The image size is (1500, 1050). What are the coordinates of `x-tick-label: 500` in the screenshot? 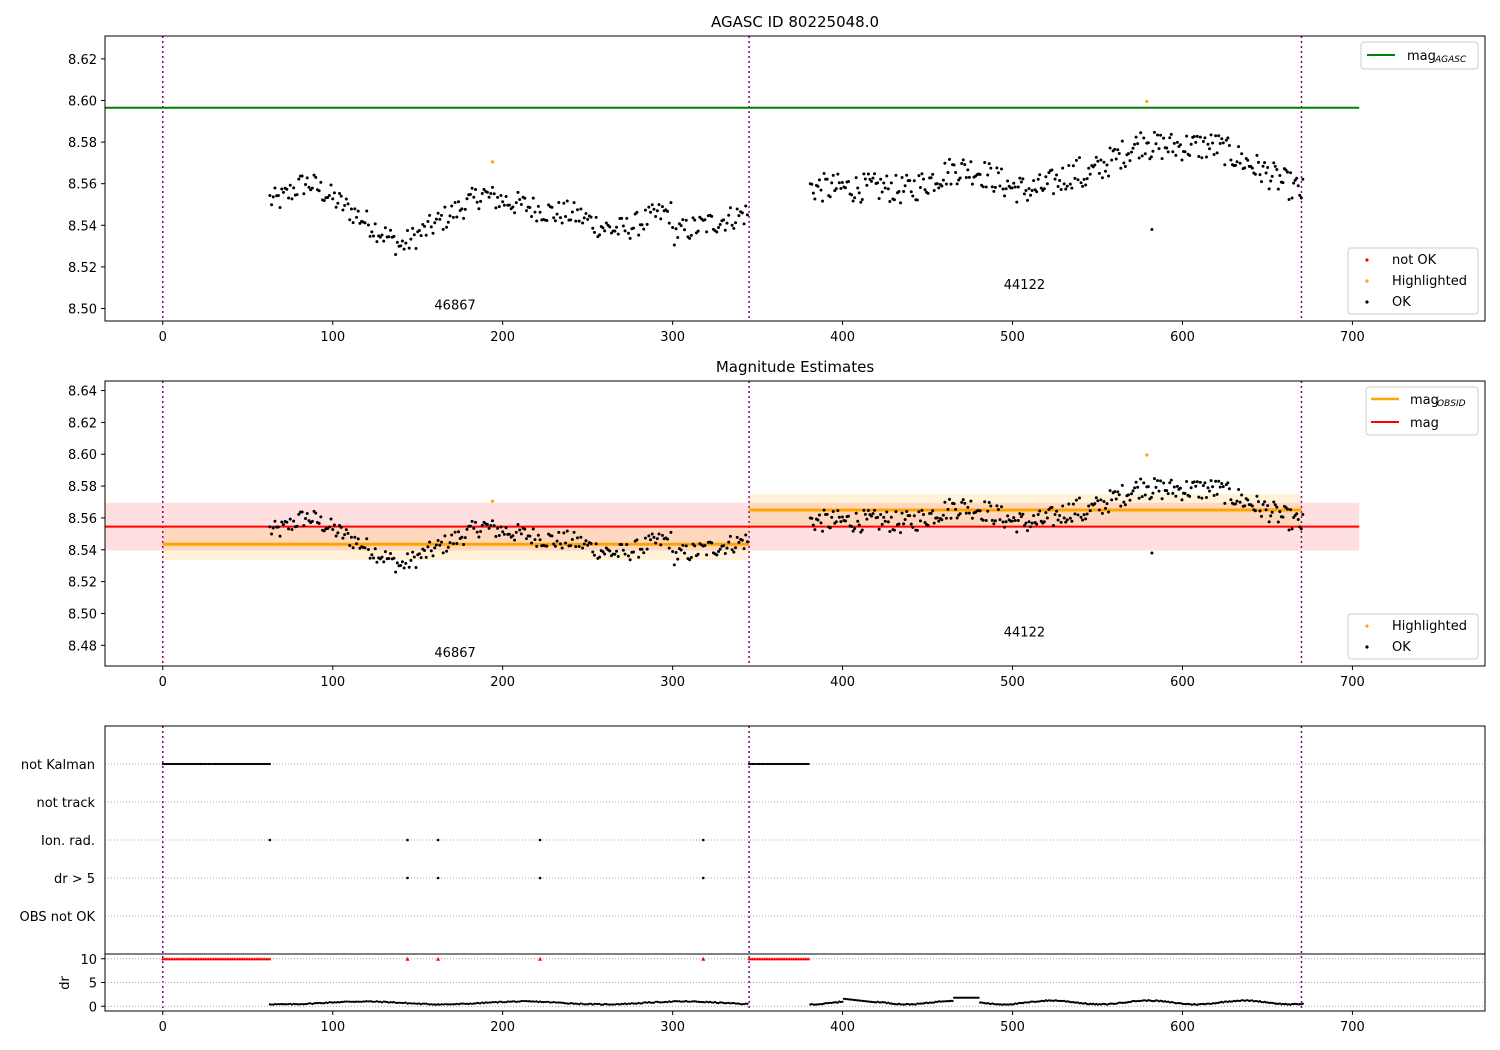 It's located at (1012, 682).